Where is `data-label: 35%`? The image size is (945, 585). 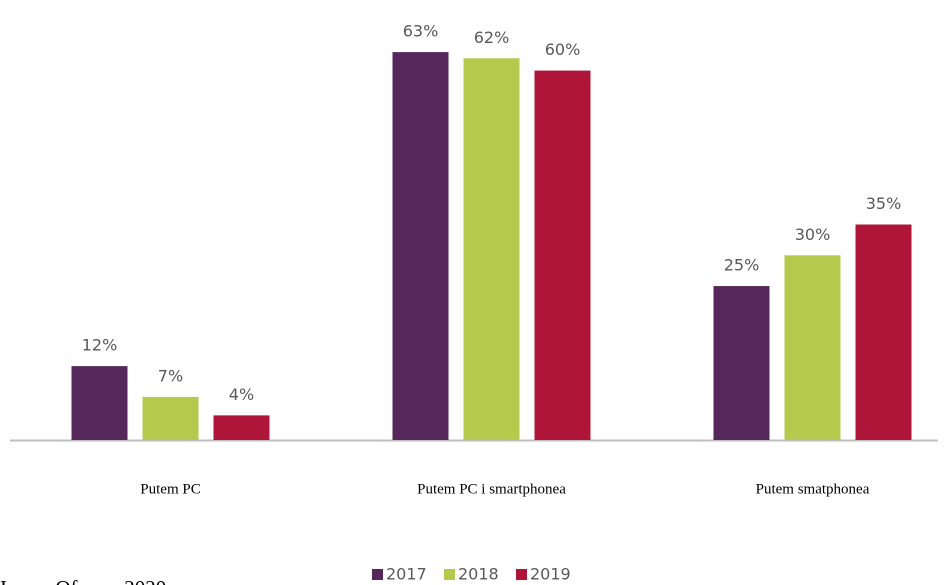
data-label: 35% is located at coordinates (884, 203).